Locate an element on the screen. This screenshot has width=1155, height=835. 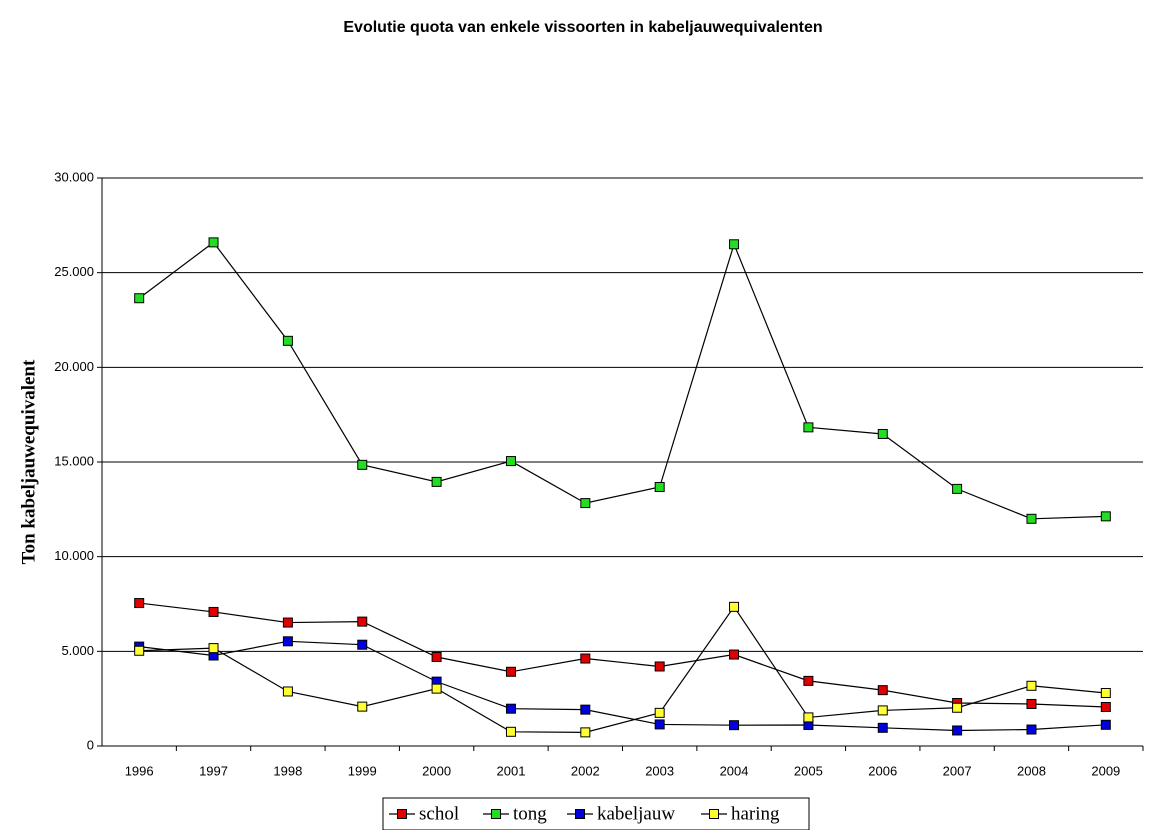
legend-label: tong is located at coordinates (530, 813).